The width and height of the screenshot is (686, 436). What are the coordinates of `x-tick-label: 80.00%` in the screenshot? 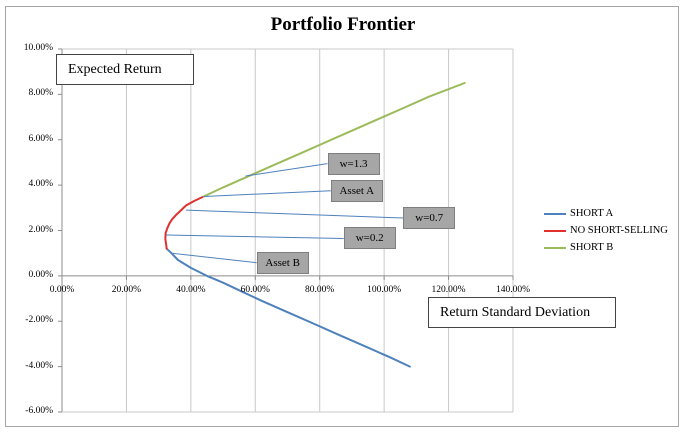 It's located at (320, 289).